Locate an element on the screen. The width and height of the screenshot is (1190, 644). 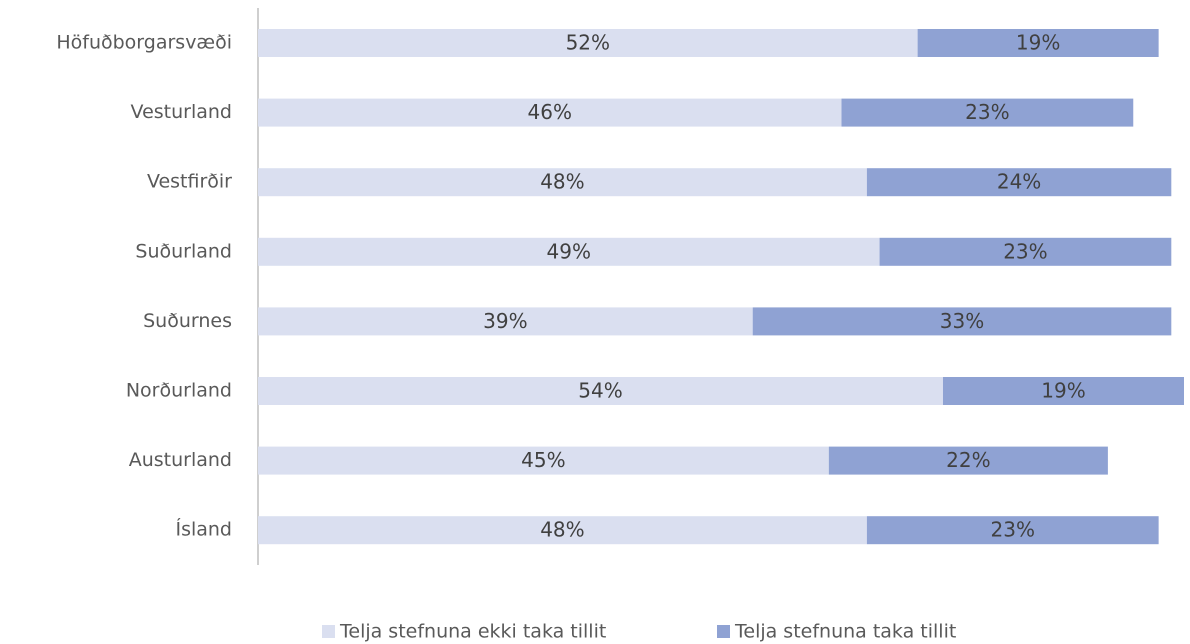
y-tick-label: Austurland is located at coordinates (180, 460).